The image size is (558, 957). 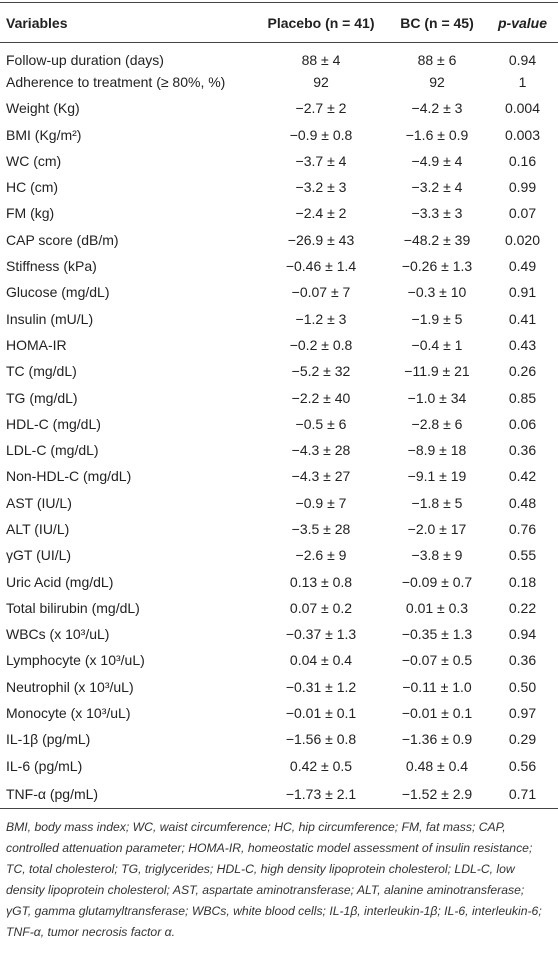 What do you see at coordinates (437, 397) in the screenshot?
I see `value-cell: −1.0 ± 34` at bounding box center [437, 397].